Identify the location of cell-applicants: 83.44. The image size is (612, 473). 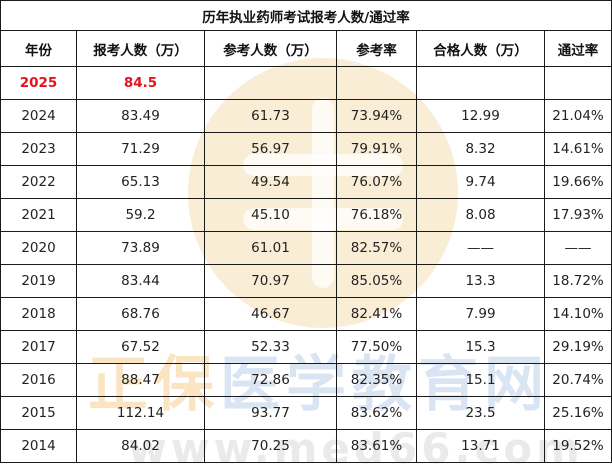
(140, 281).